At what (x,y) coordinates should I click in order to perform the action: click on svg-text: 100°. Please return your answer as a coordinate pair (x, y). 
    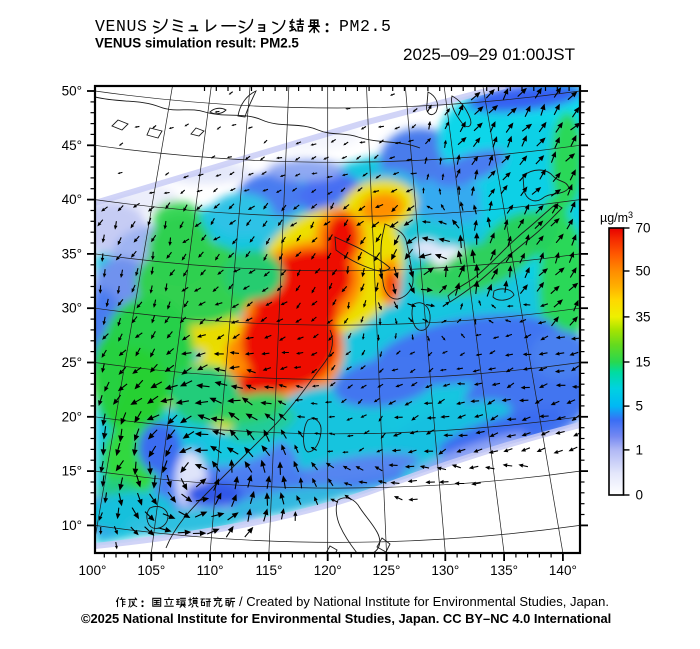
    Looking at the image, I should click on (93, 570).